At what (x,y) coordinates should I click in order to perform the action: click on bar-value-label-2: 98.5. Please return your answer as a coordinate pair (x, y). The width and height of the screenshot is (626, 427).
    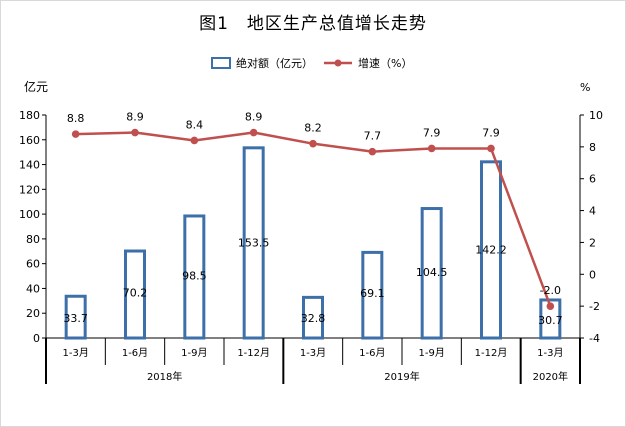
    Looking at the image, I should click on (194, 275).